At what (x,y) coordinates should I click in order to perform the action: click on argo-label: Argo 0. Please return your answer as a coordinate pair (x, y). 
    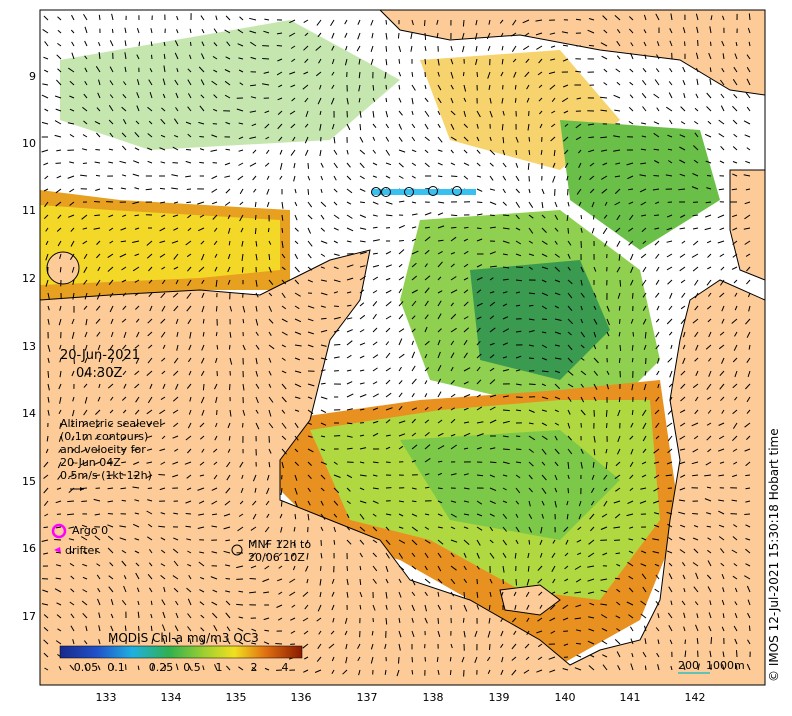
    Looking at the image, I should click on (90, 530).